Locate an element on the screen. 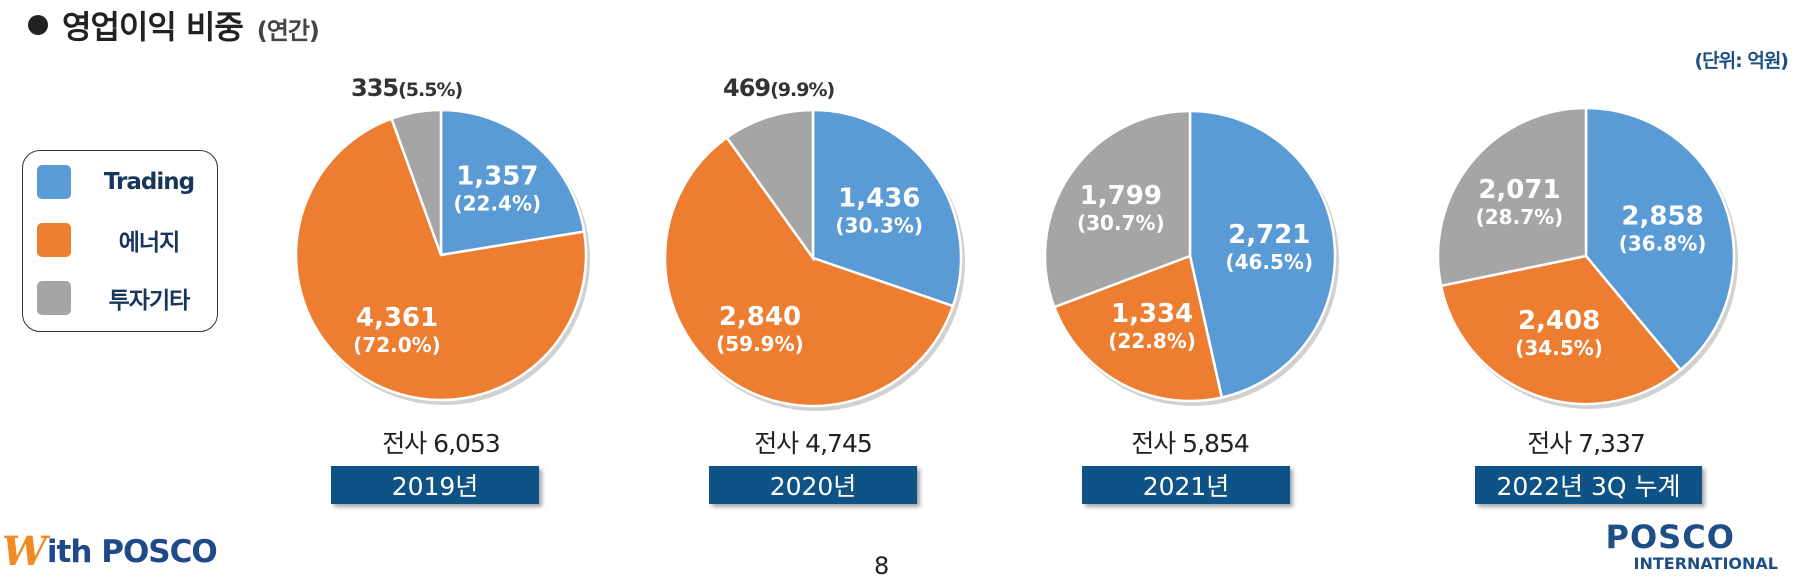 The width and height of the screenshot is (1802, 584). company-total-4: 전사 7,337 is located at coordinates (1586, 443).